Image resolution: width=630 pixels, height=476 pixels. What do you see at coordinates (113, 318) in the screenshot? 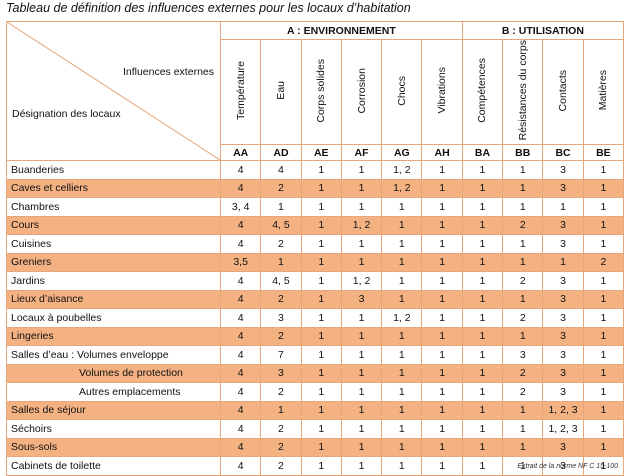
I see `room-name: Locaux à poubelles` at bounding box center [113, 318].